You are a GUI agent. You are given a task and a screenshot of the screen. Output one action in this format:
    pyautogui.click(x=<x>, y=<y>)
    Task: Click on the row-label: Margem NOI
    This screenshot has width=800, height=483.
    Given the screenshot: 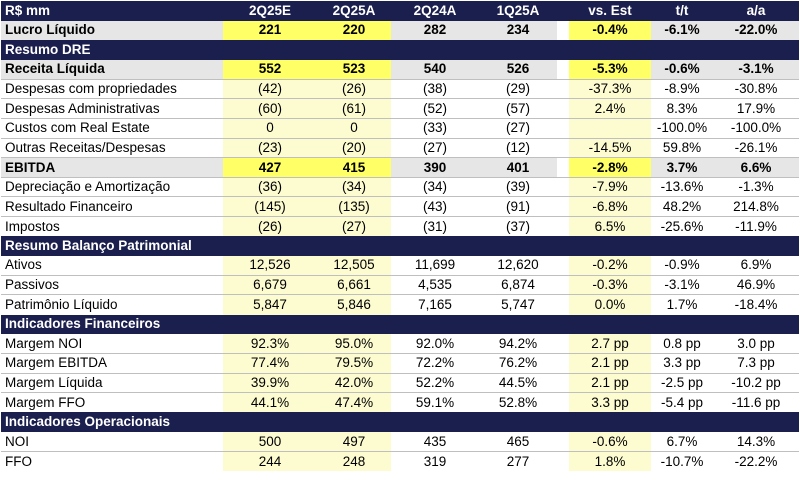 What is the action you would take?
    pyautogui.click(x=44, y=343)
    